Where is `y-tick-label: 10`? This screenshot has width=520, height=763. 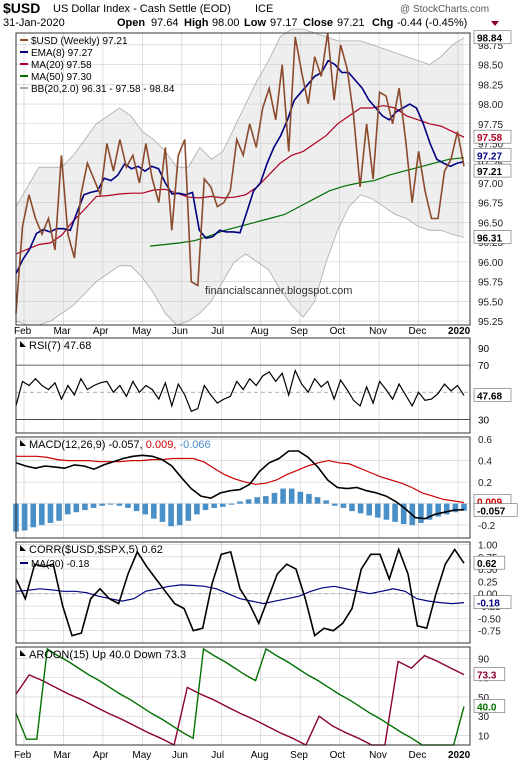
y-tick-label: 10 is located at coordinates (484, 736).